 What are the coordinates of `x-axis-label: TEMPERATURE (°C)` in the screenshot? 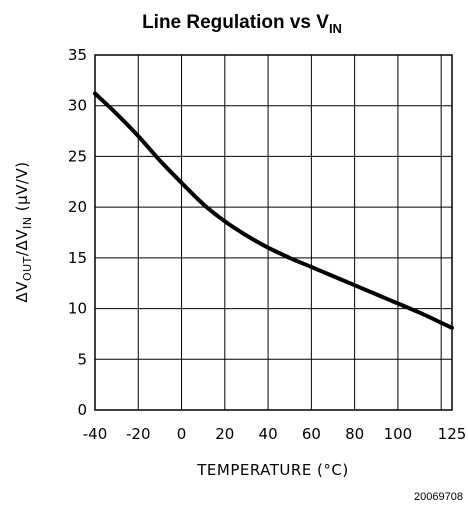 It's located at (272, 470).